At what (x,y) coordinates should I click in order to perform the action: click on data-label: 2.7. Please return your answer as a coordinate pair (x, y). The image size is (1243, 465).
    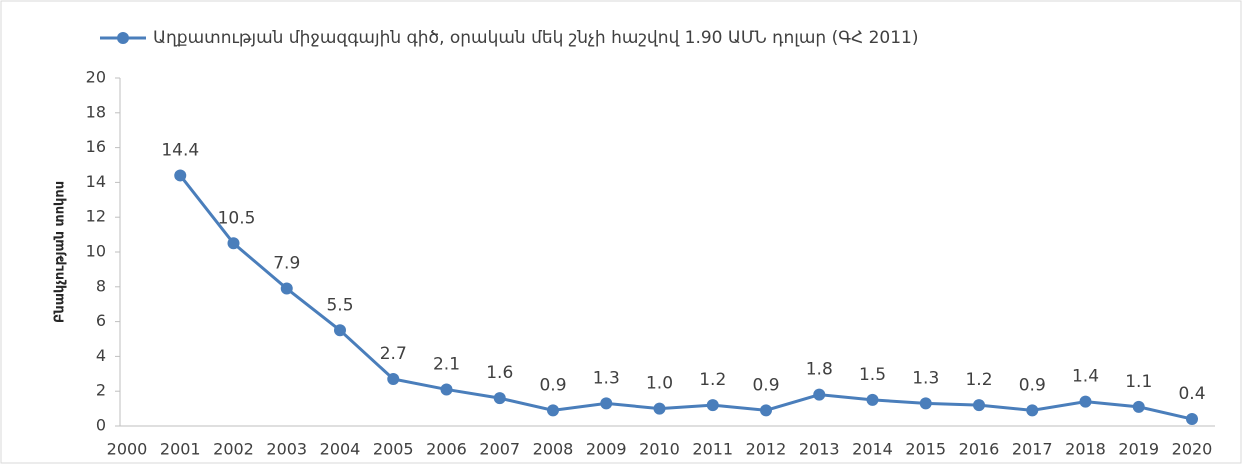
    Looking at the image, I should click on (393, 354).